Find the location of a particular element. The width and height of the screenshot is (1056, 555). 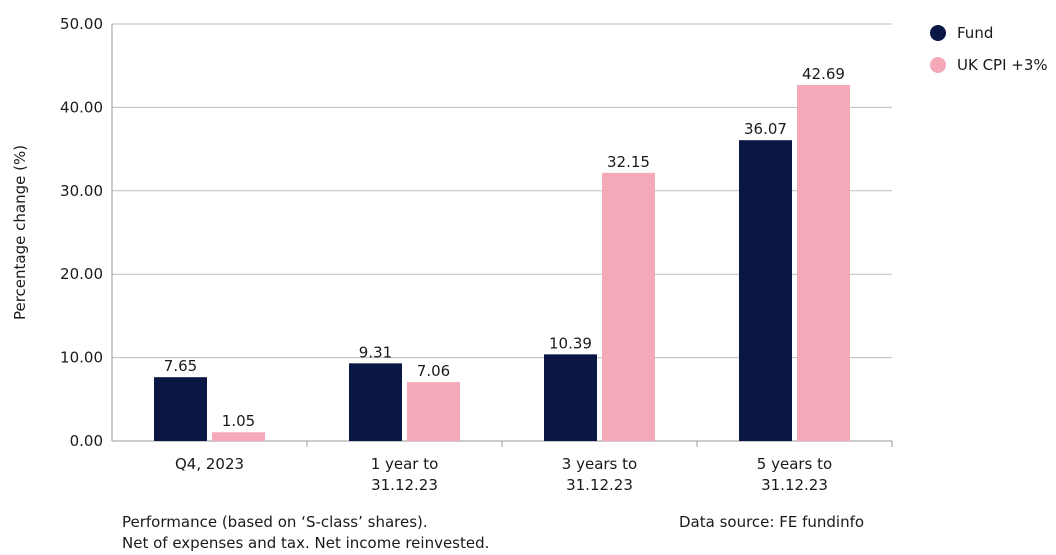

x-tick-label: 5 years to is located at coordinates (794, 464).